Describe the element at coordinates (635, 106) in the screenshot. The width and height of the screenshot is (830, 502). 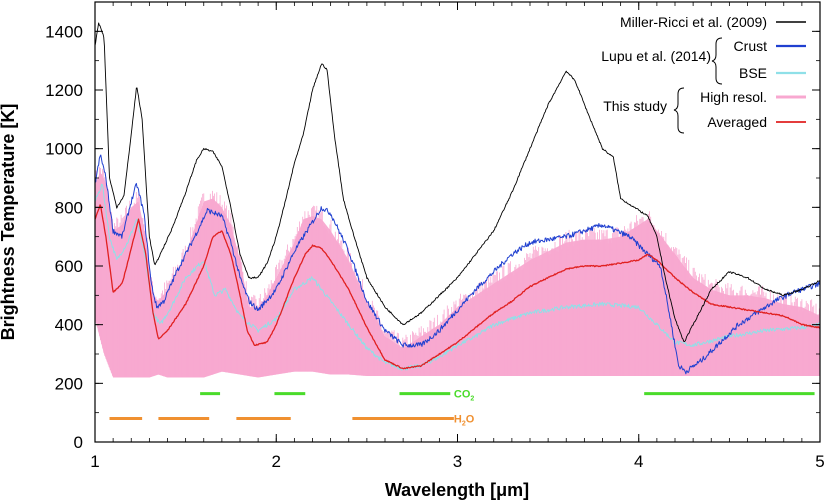
I see `legend-group-label-this-study: This study` at that location.